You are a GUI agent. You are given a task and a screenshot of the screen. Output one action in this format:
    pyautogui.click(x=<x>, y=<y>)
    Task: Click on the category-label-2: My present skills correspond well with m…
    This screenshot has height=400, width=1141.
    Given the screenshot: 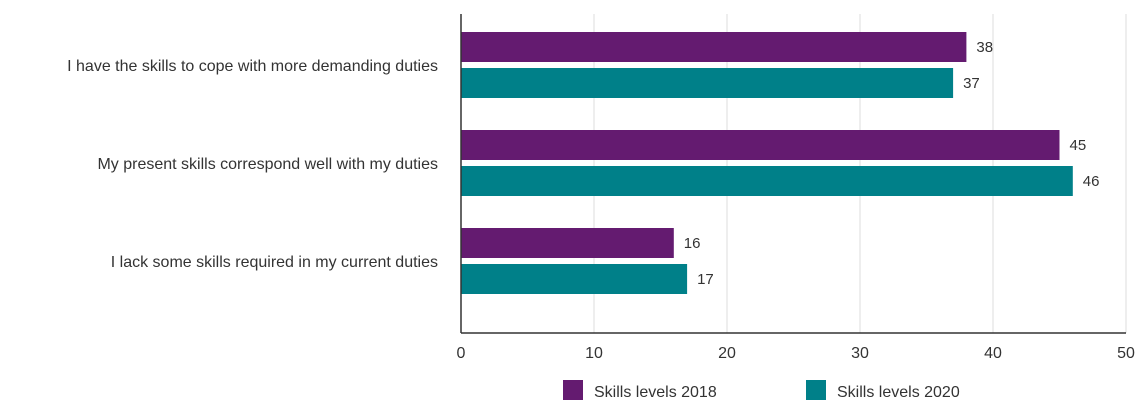 What is the action you would take?
    pyautogui.click(x=267, y=164)
    